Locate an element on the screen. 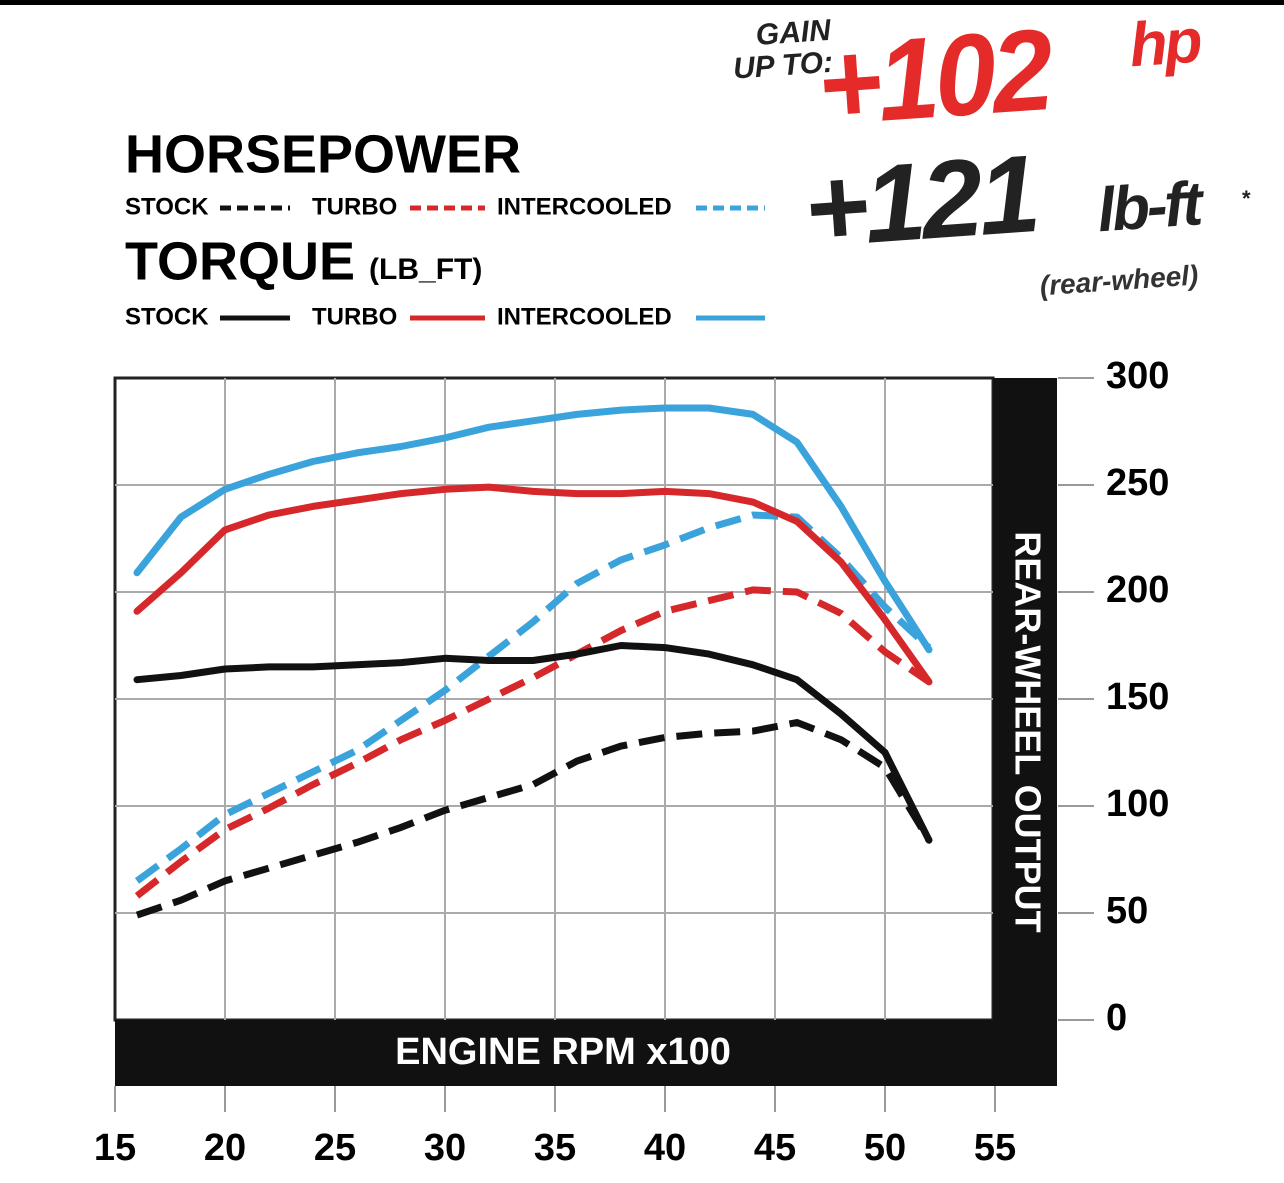 The height and width of the screenshot is (1183, 1284). x-tick-label: 15 is located at coordinates (115, 1148).